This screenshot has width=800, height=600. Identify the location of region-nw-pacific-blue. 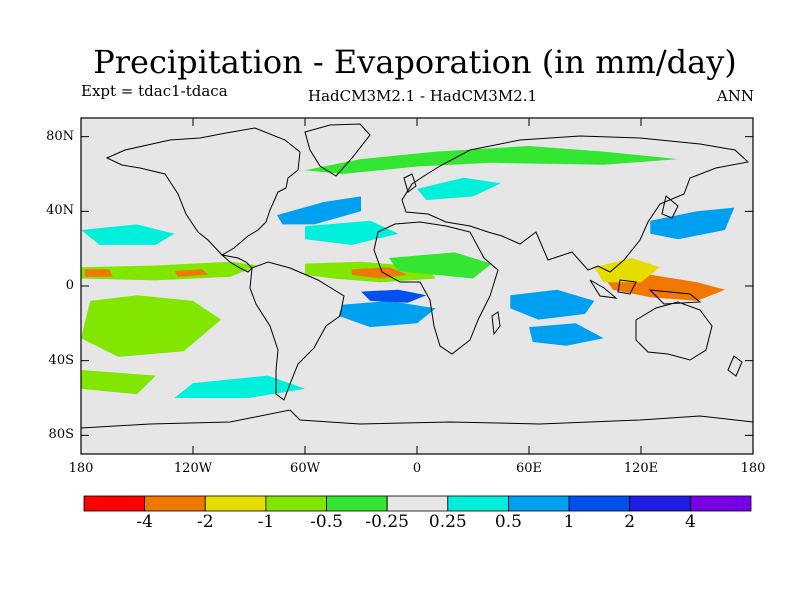
(692, 223).